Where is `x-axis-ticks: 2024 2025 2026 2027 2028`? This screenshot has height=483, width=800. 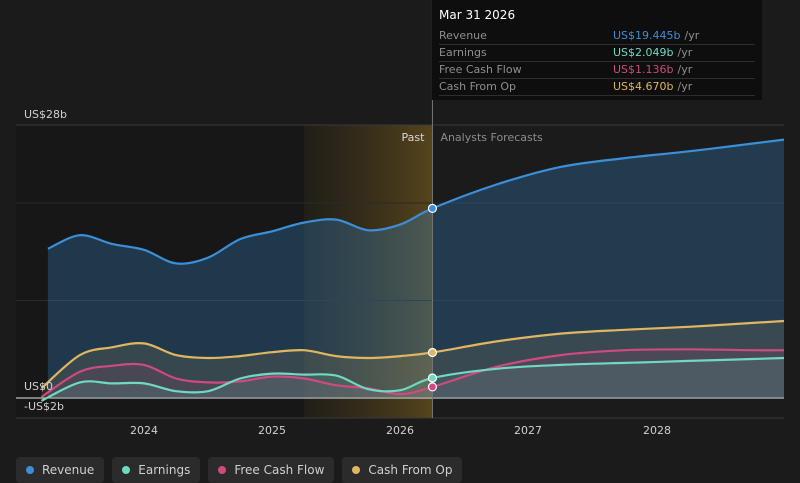 x-axis-ticks: 2024 2025 2026 2027 2028 is located at coordinates (400, 430).